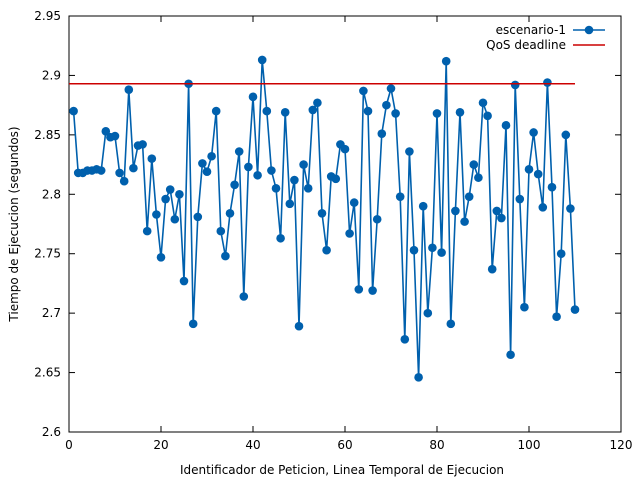 This screenshot has height=480, width=640. What do you see at coordinates (51, 75) in the screenshot?
I see `y-tick-label: 2.9` at bounding box center [51, 75].